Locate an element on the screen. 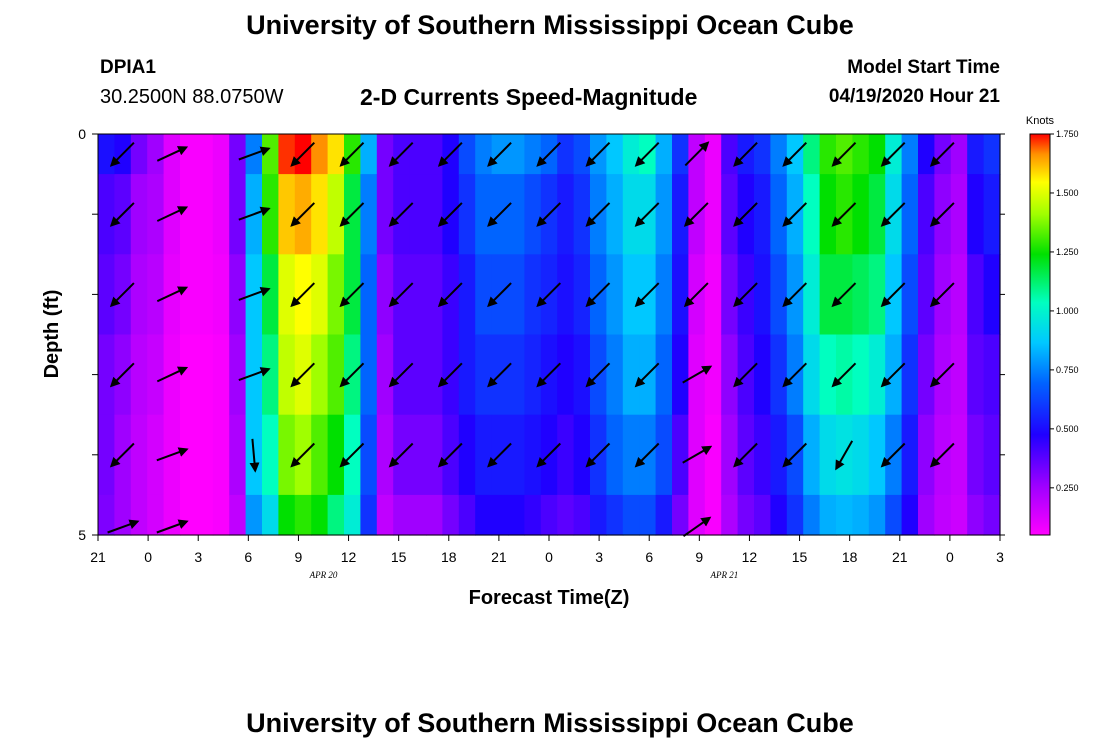  station-id: DPIA1 is located at coordinates (128, 67).